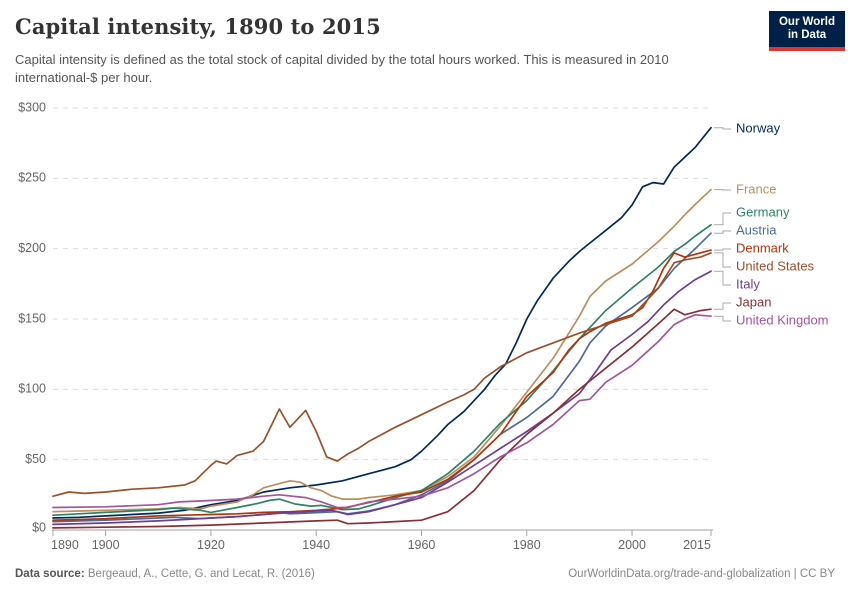 This screenshot has height=600, width=850. I want to click on x-tick-label: 1940, so click(316, 545).